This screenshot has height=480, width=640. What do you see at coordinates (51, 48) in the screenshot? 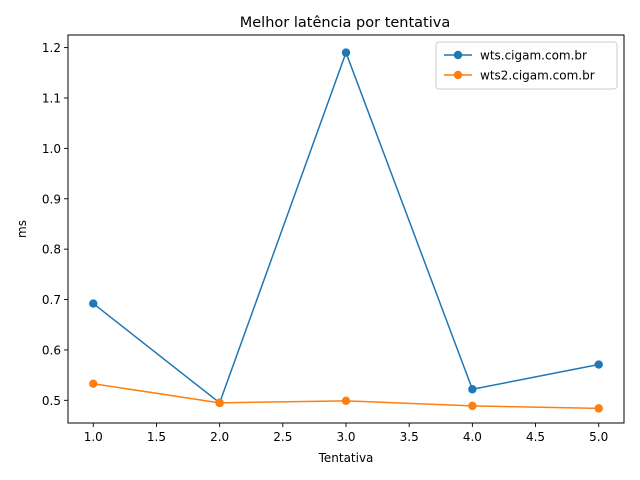
I see `y-tick-label: 1.2` at bounding box center [51, 48].